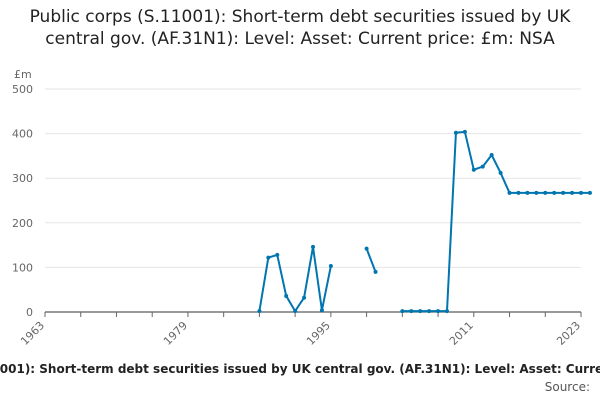 Image resolution: width=600 pixels, height=400 pixels. What do you see at coordinates (22, 178) in the screenshot?
I see `y-tick-label: 300` at bounding box center [22, 178].